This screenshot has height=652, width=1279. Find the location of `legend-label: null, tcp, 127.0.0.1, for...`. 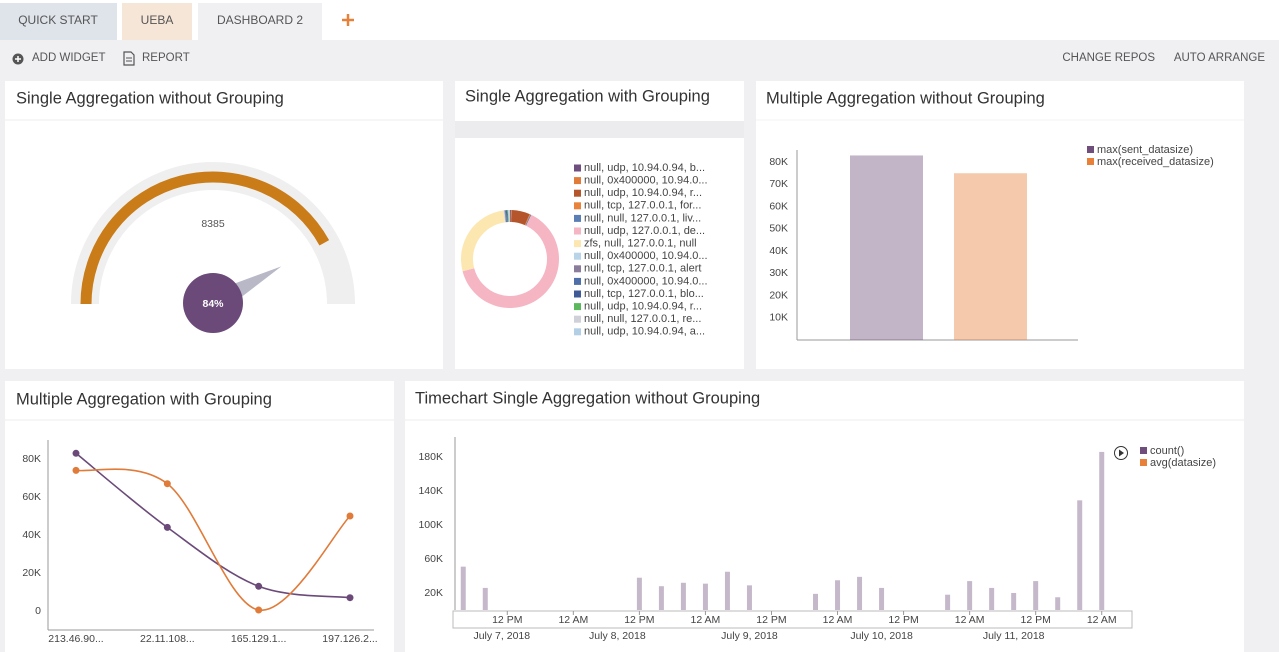

legend-label: null, tcp, 127.0.0.1, for... is located at coordinates (642, 206).